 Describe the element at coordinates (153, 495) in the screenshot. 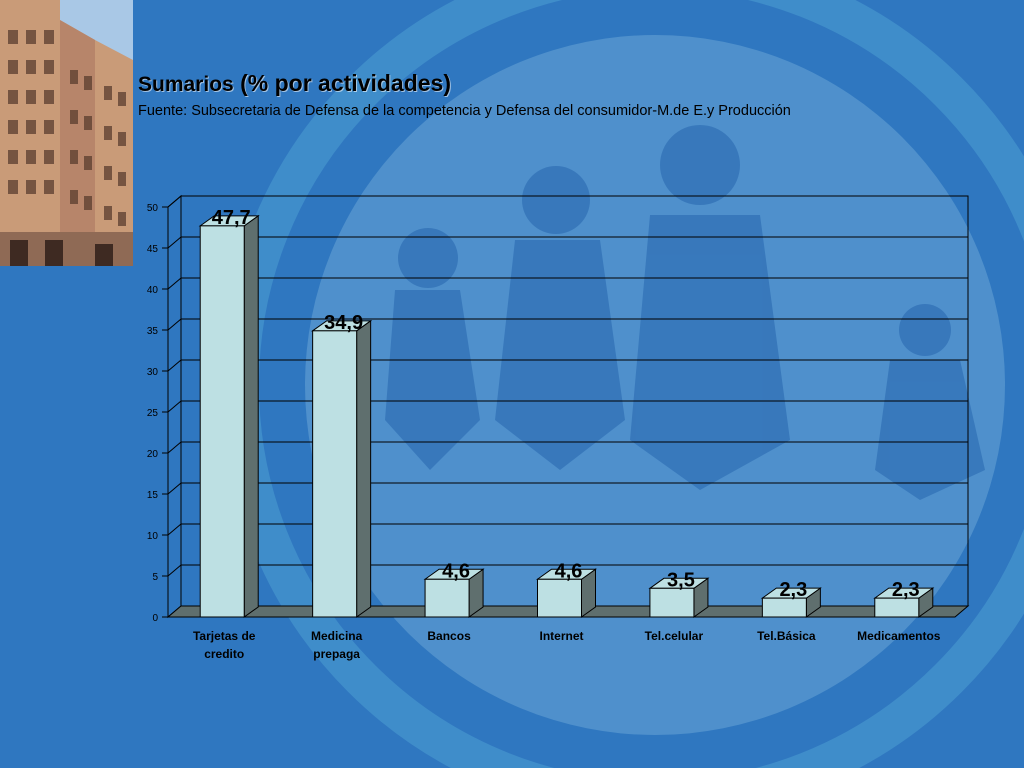

I see `y-tick-label: 15` at that location.